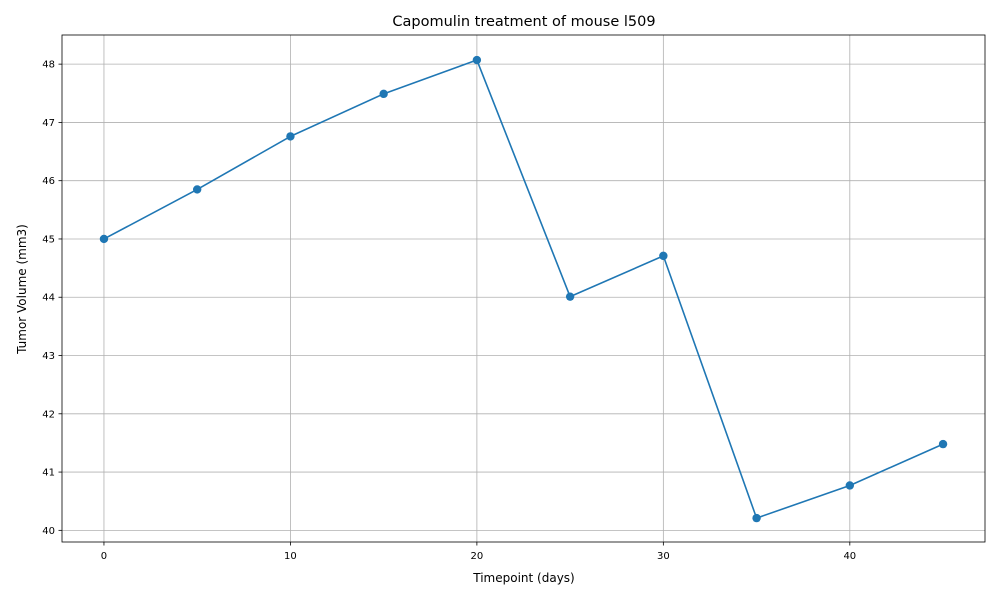 This screenshot has width=1000, height=604. What do you see at coordinates (523, 578) in the screenshot?
I see `x-axis-label: Timepoint (days)` at bounding box center [523, 578].